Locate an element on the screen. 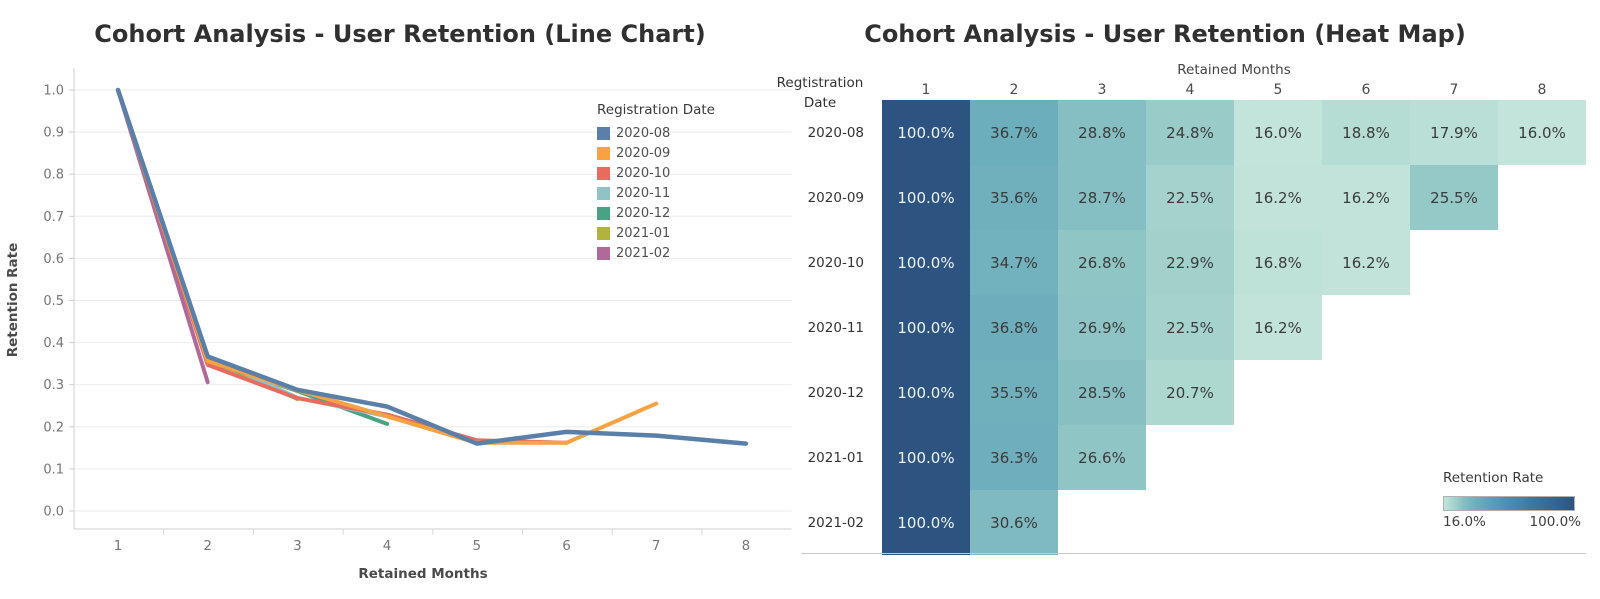 This screenshot has height=599, width=1600. y-tick-label: 0.5 is located at coordinates (53, 301).